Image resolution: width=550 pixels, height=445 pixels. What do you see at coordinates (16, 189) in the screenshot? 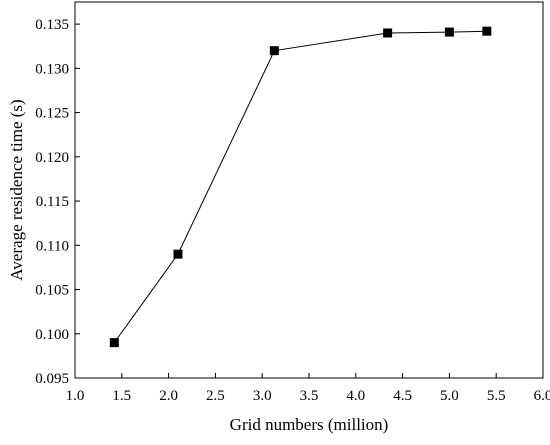
I see `y-axis-title: Average residence time (s)` at bounding box center [16, 189].